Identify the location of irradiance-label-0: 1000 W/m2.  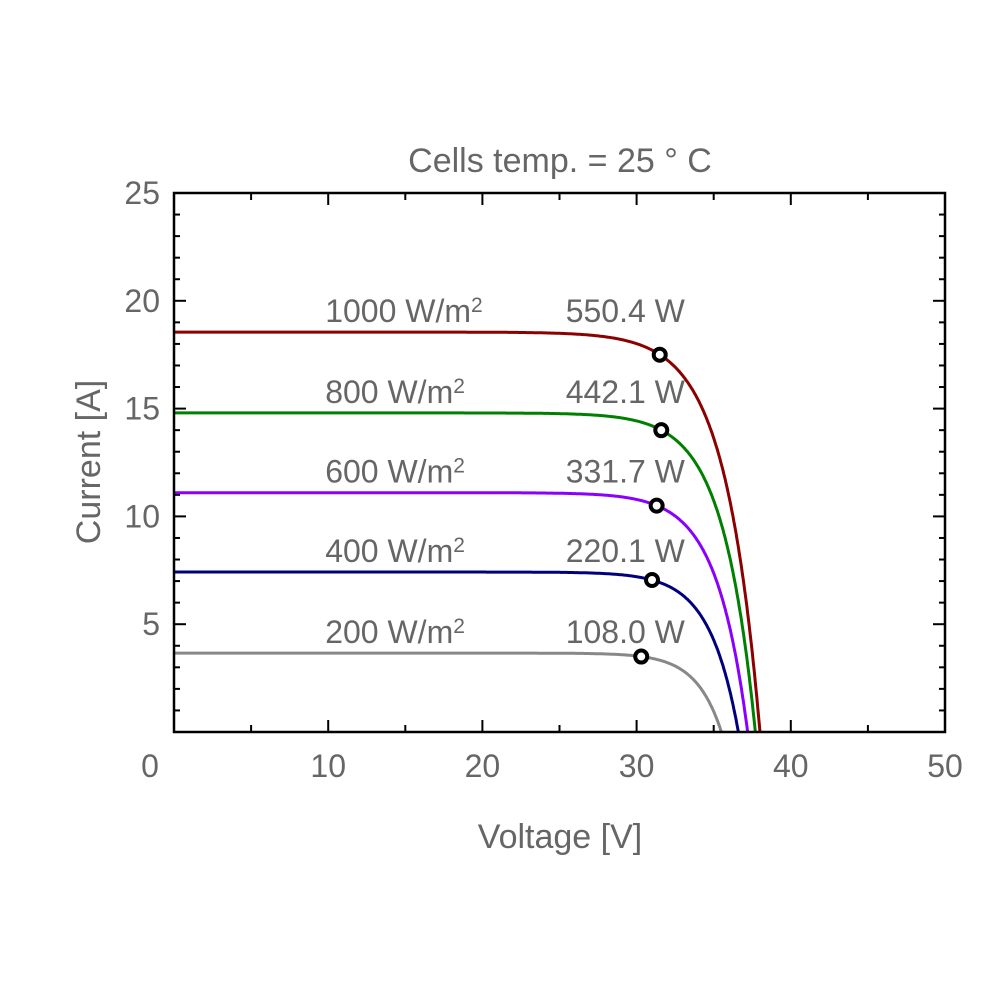
(404, 311).